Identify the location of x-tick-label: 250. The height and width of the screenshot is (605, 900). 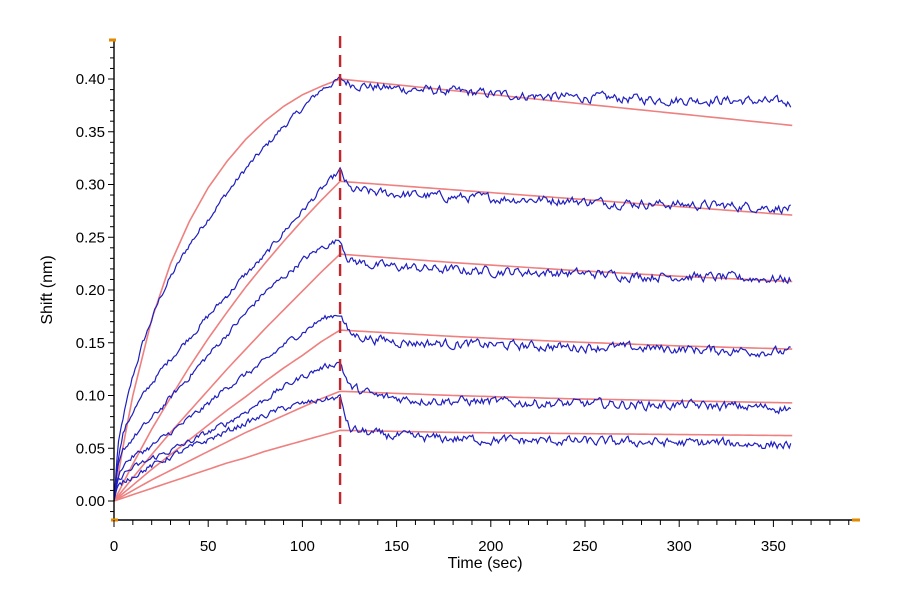
(584, 546).